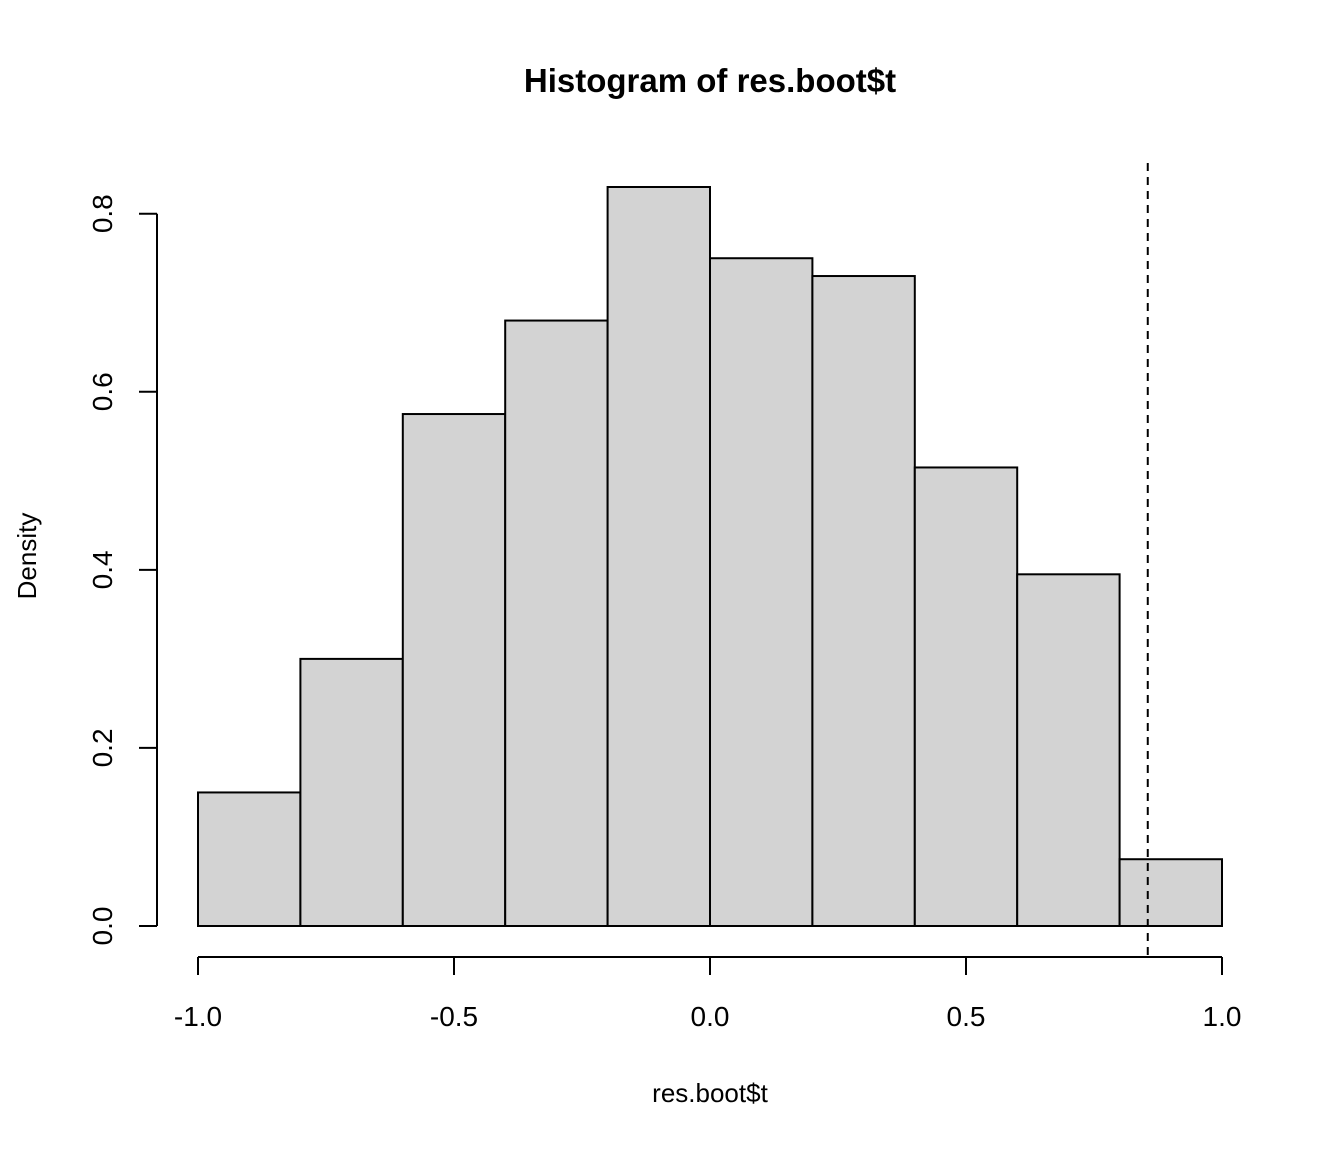  Describe the element at coordinates (102, 213) in the screenshot. I see `y-tick-label: 0.8` at that location.